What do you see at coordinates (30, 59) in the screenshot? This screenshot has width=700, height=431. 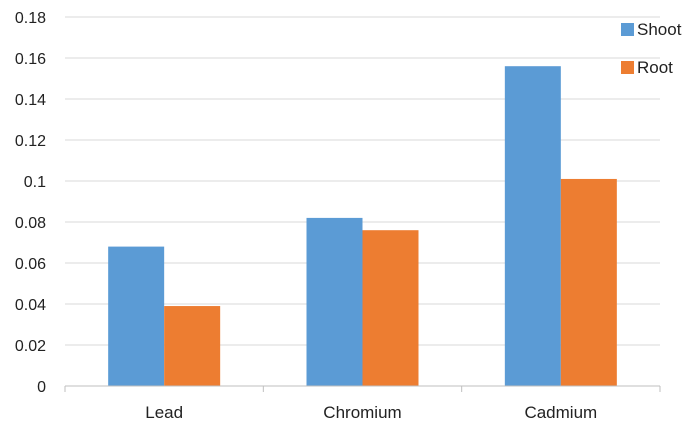 I see `y-tick-label: 0.16` at bounding box center [30, 59].